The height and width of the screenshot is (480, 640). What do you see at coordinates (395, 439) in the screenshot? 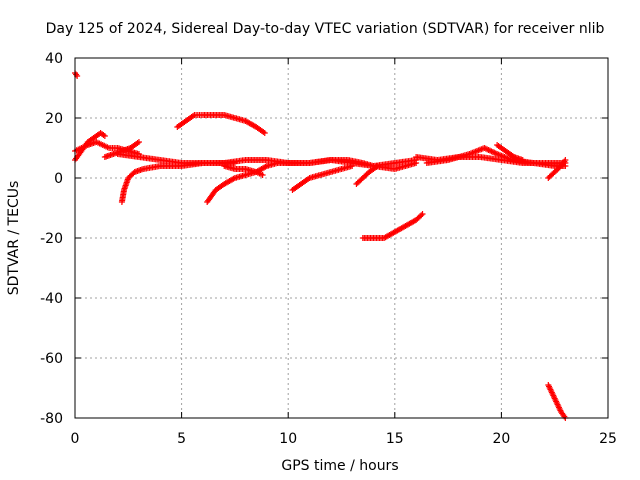
I see `x-tick-label: 15` at bounding box center [395, 439].